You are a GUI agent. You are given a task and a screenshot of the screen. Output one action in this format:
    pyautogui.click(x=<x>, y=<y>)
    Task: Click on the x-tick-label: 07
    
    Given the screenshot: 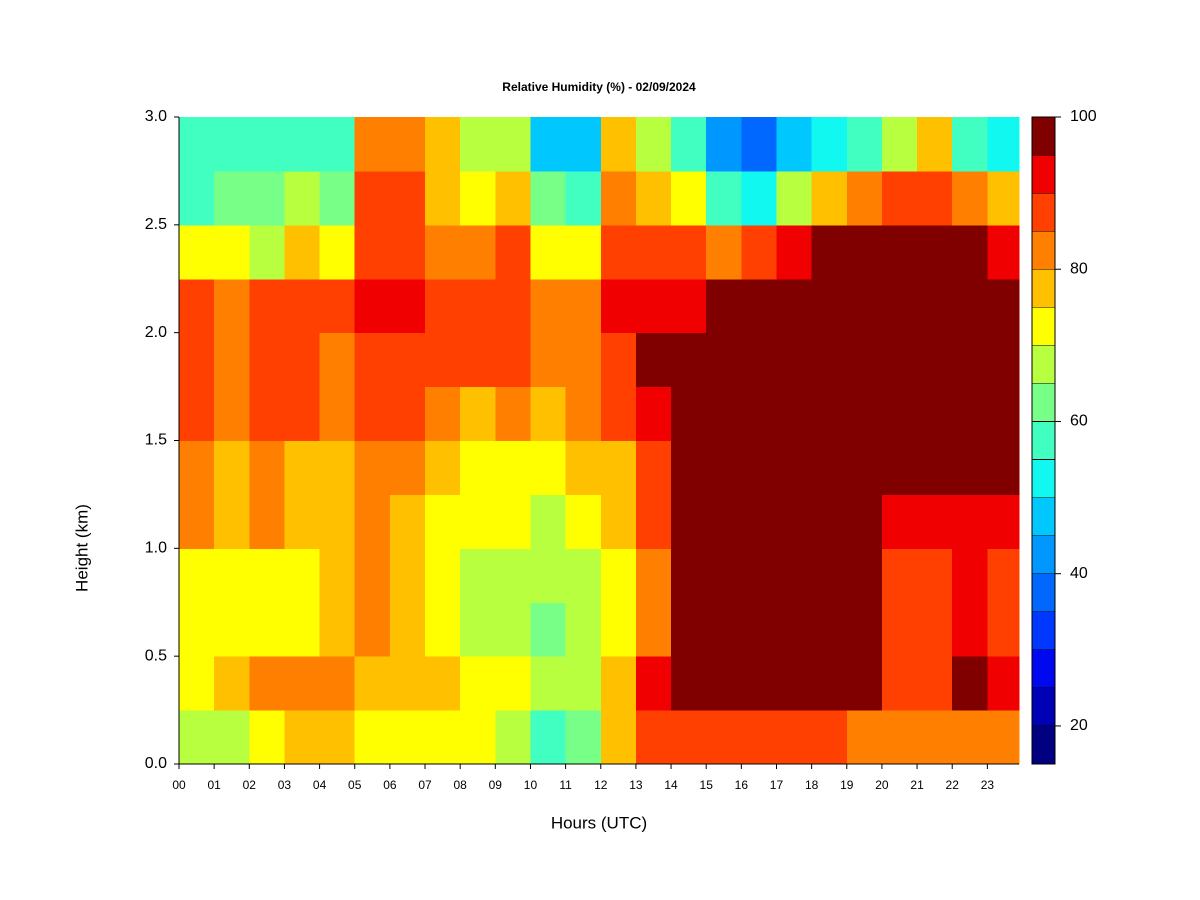 What is the action you would take?
    pyautogui.click(x=425, y=785)
    